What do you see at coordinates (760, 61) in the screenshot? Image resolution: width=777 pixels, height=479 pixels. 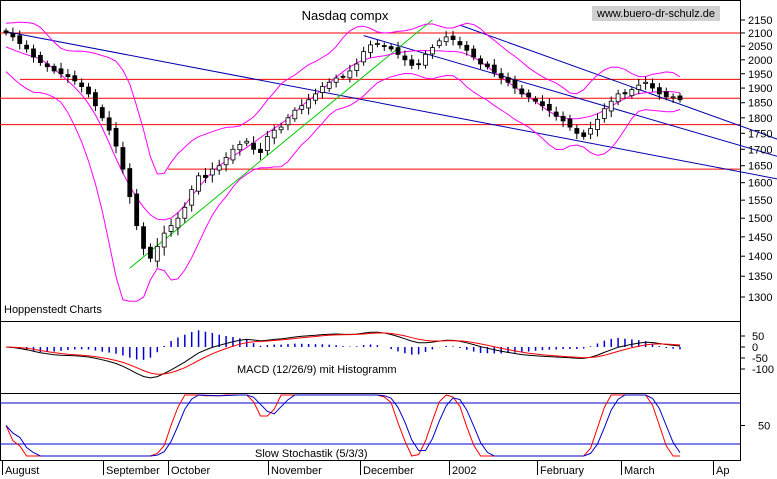 I see `y-tick-label: 2000` at bounding box center [760, 61].